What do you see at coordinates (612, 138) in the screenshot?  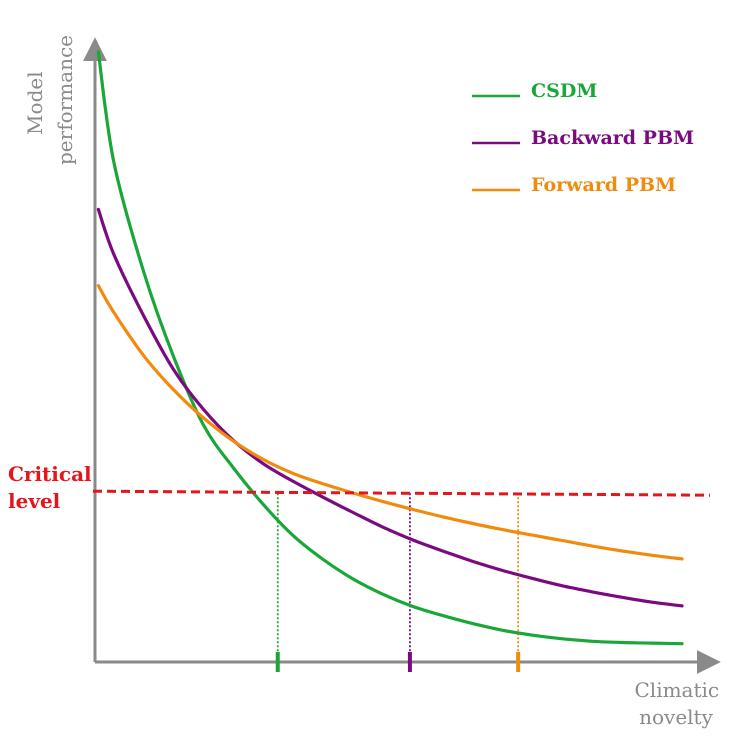 I see `legend-label-backward-pbm: Backward PBM` at bounding box center [612, 138].